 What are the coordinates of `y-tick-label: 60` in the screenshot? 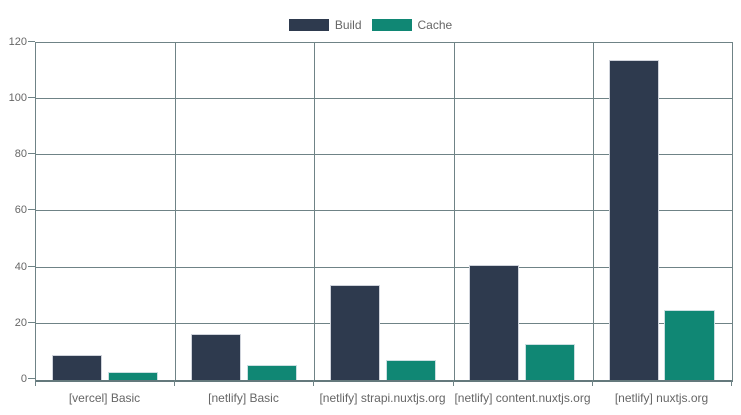 It's located at (20, 210).